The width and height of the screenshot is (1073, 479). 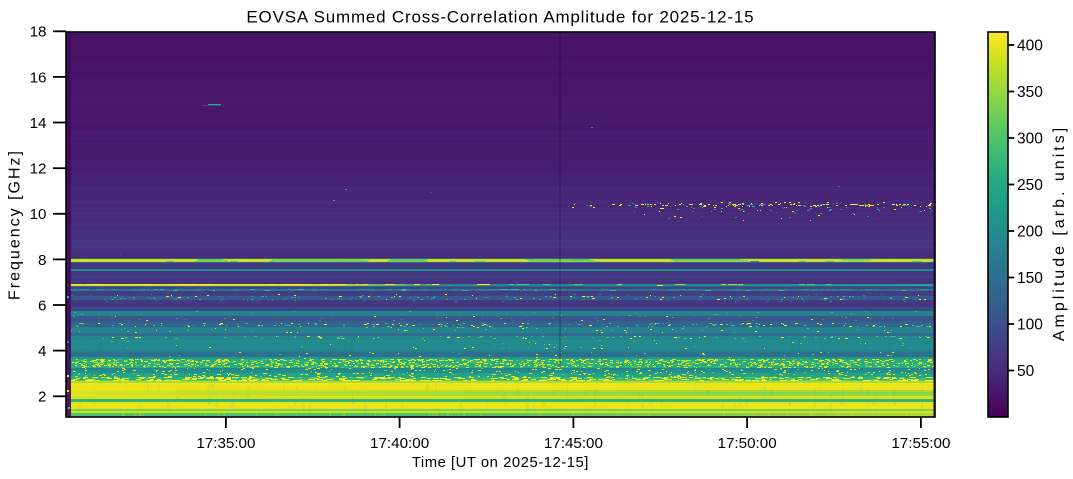 What do you see at coordinates (42, 351) in the screenshot?
I see `svg-text: 4` at bounding box center [42, 351].